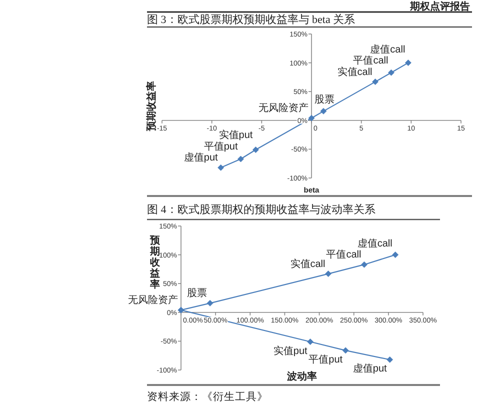 This screenshot has height=406, width=500. Describe the element at coordinates (251, 20) in the screenshot. I see `title: 图 3：欧式股票期权预期收益率与 beta 关系` at that location.